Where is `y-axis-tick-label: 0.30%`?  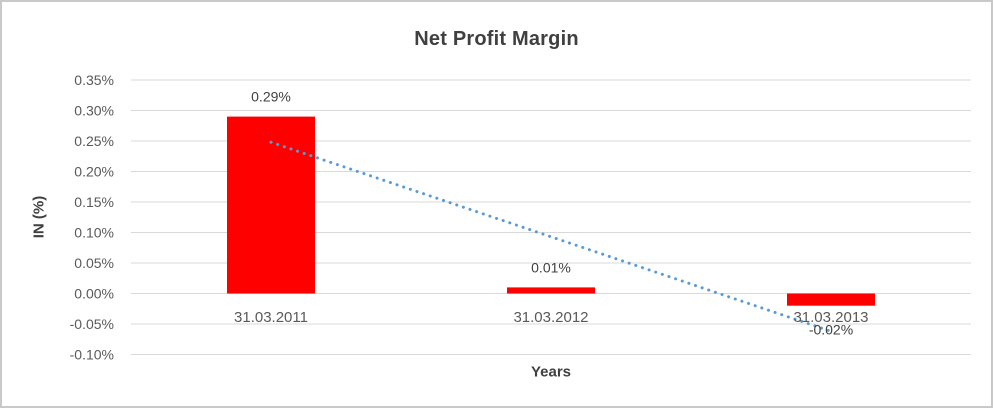
y-axis-tick-label: 0.30% is located at coordinates (94, 111).